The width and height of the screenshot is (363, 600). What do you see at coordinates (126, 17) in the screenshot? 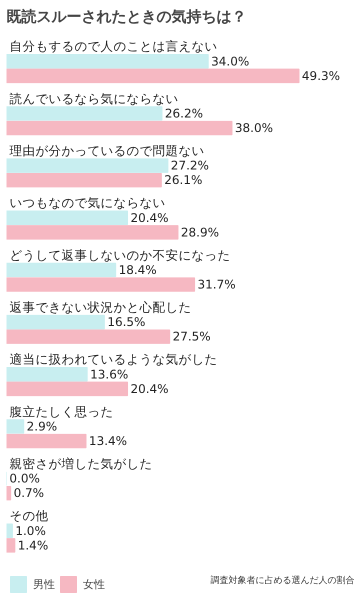
I see `chart-title: 既読スルーされたときの気持ちは？` at bounding box center [126, 17].